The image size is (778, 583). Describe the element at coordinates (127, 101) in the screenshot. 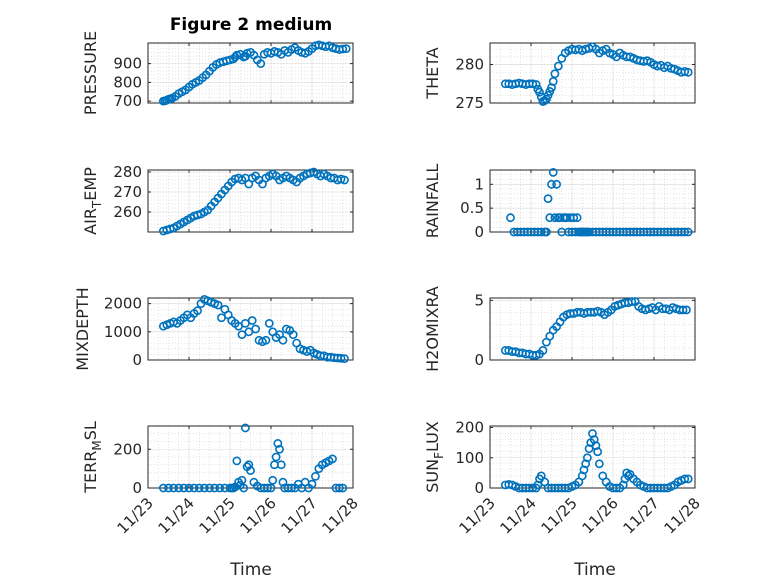

I see `y-tick-label: 700` at that location.